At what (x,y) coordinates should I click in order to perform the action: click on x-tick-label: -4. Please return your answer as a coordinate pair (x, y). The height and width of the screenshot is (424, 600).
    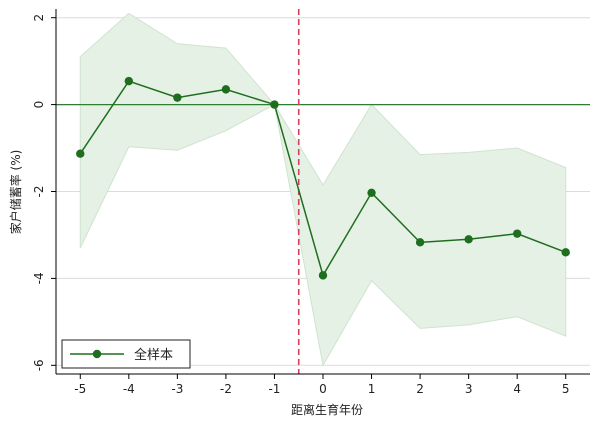
    Looking at the image, I should click on (129, 389).